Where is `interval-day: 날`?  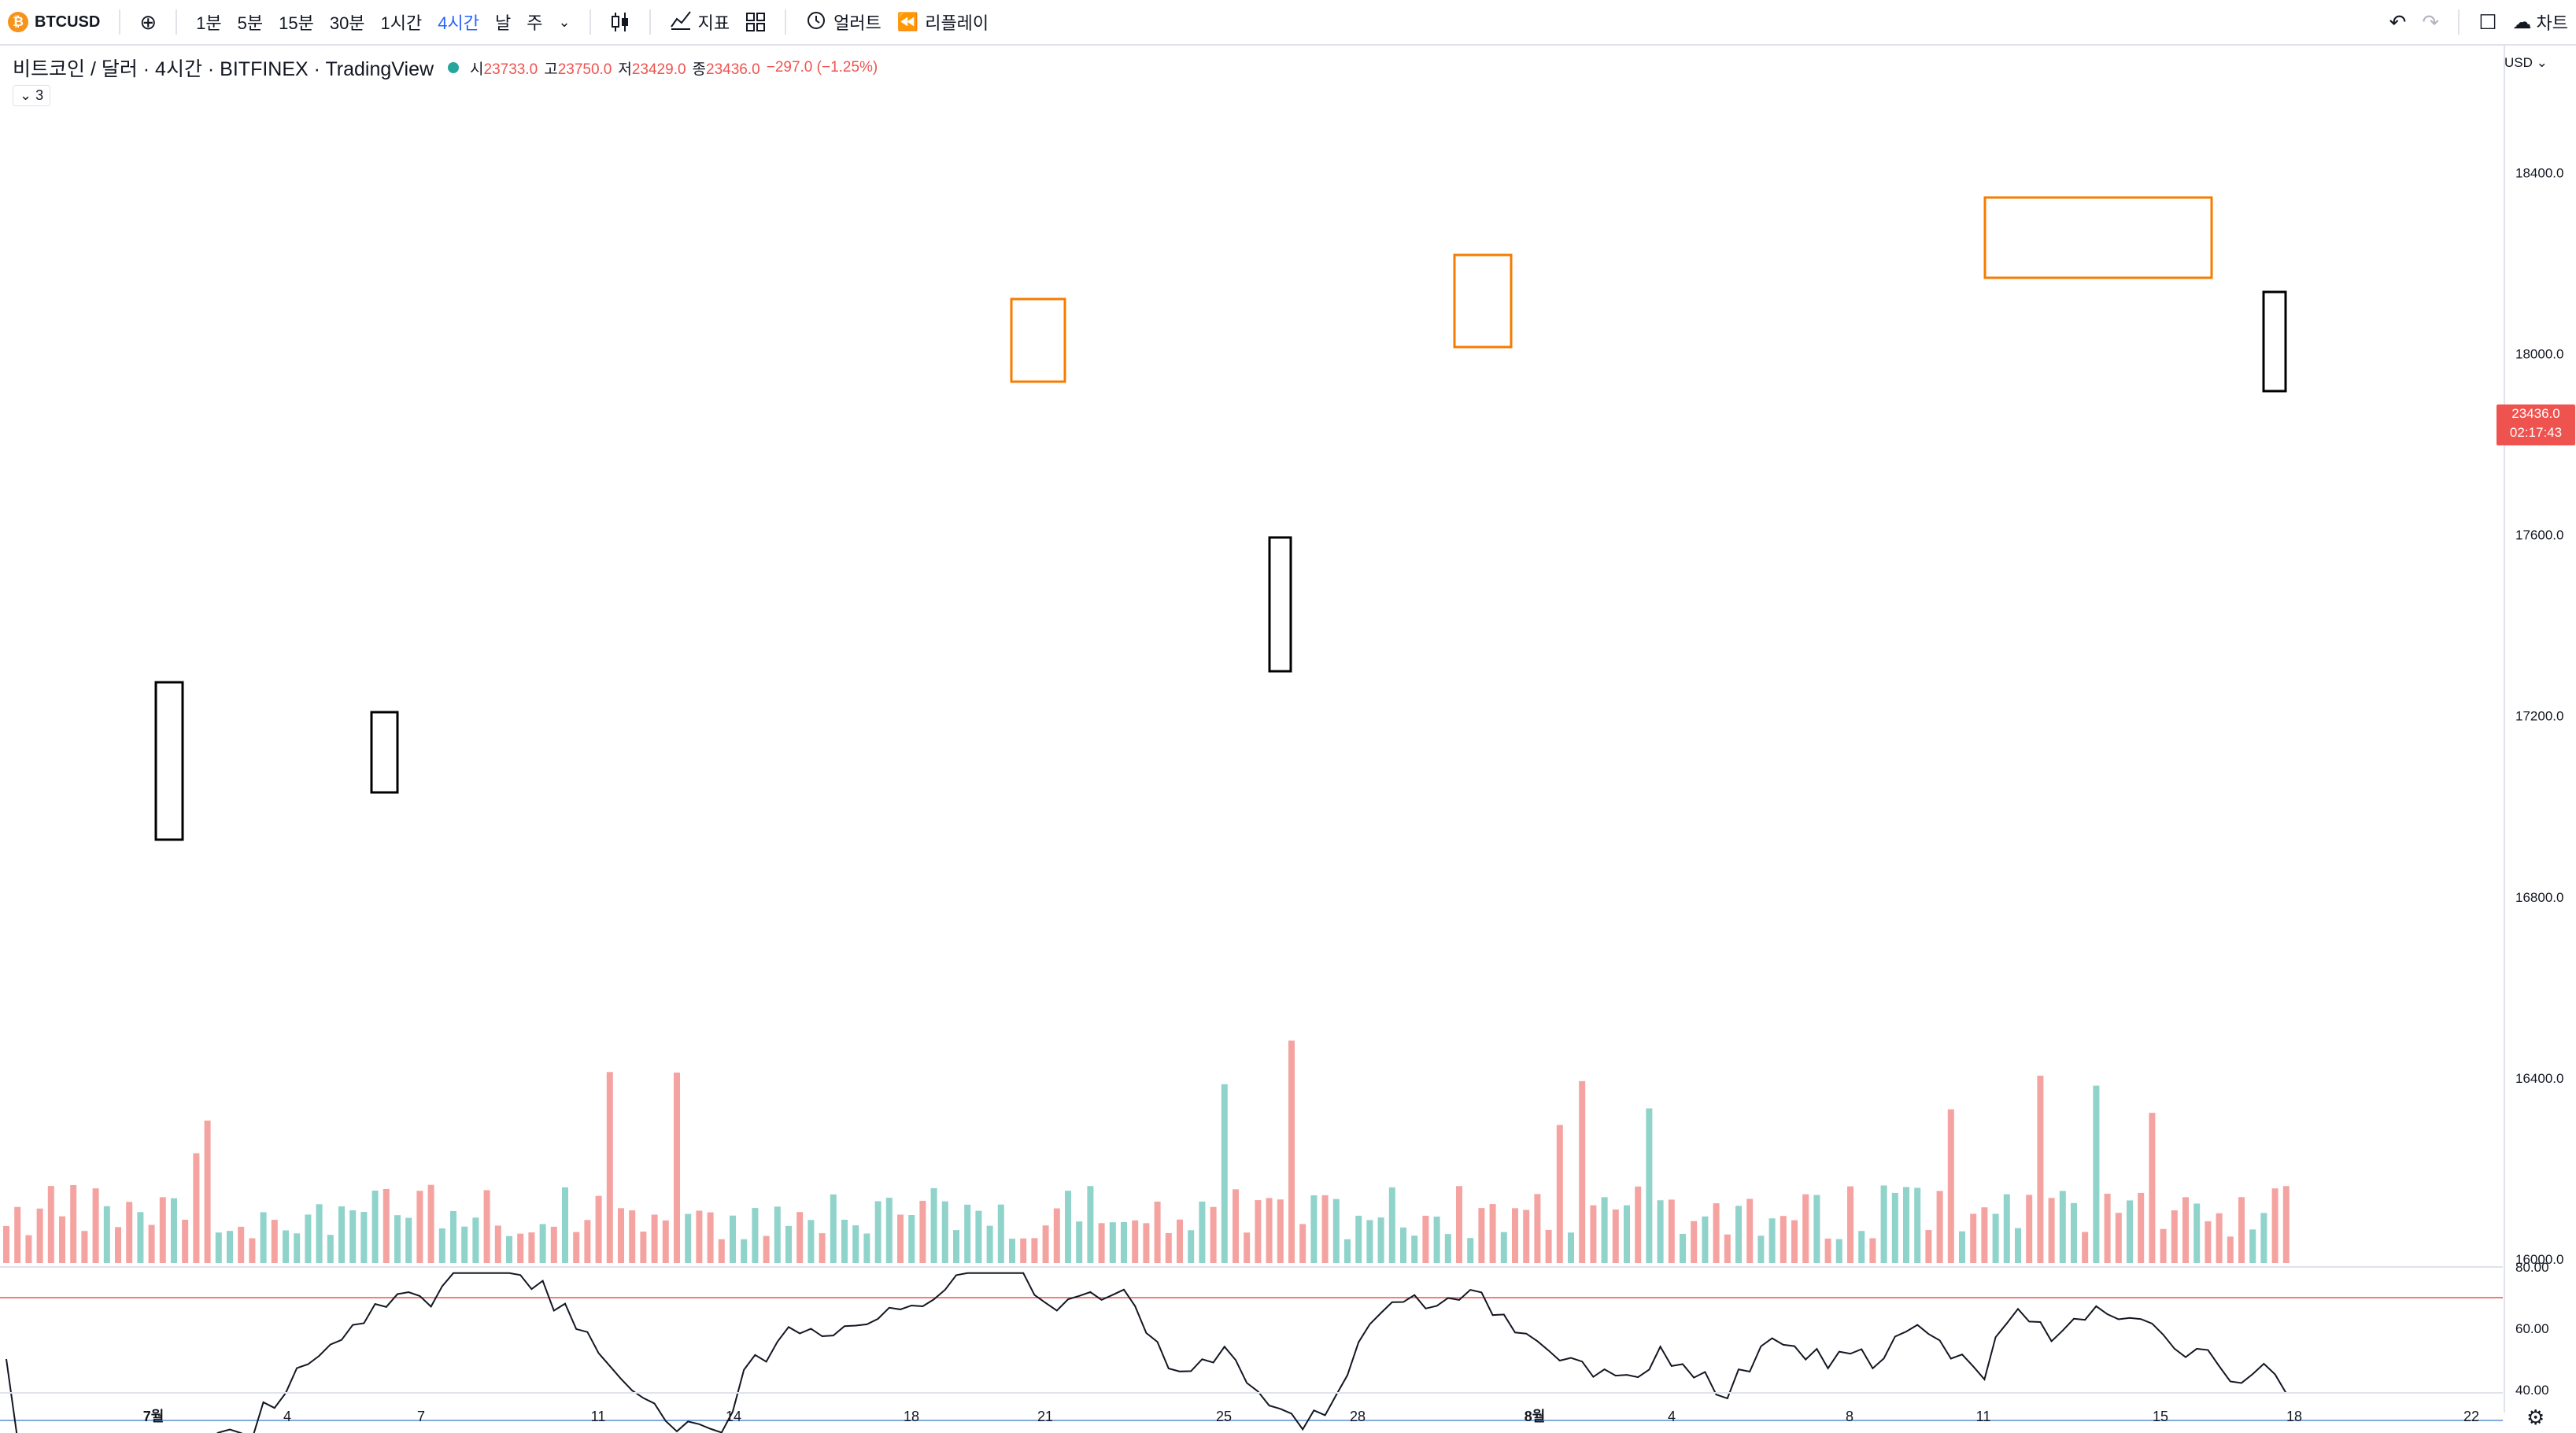 interval-day: 날 is located at coordinates (503, 23).